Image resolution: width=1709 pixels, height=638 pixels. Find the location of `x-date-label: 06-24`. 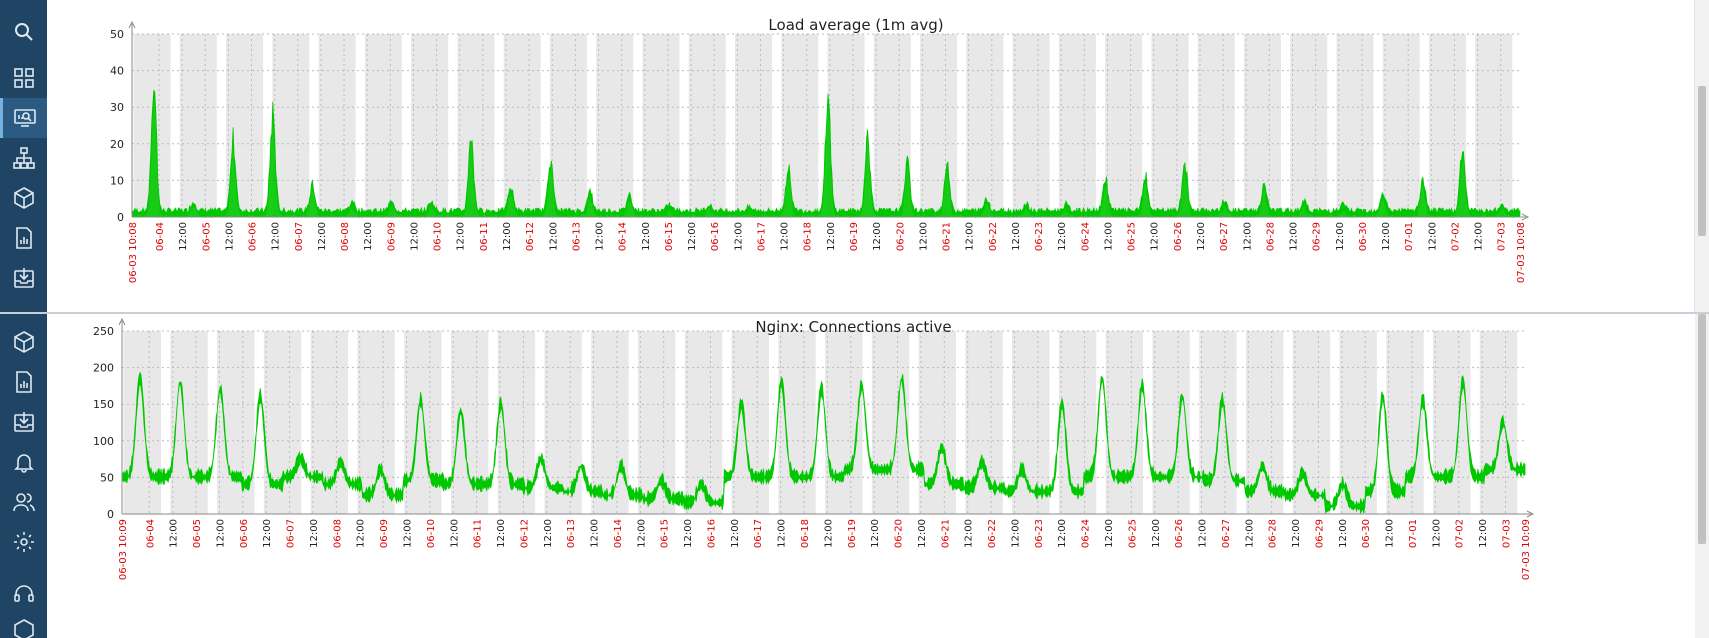

x-date-label: 06-24 is located at coordinates (1085, 236).